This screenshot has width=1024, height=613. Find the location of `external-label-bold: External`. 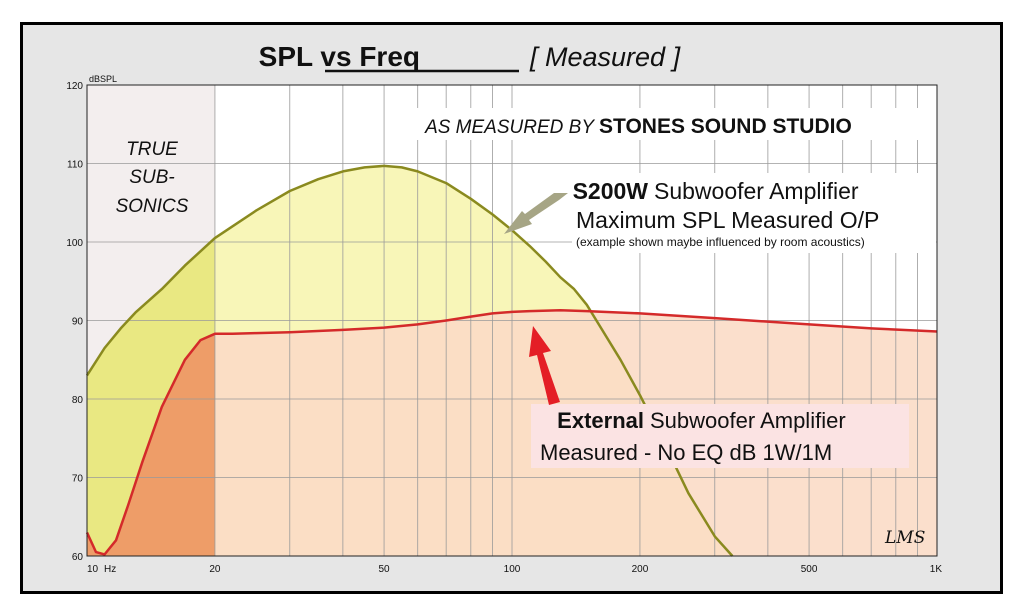

external-label-bold: External is located at coordinates (600, 420).